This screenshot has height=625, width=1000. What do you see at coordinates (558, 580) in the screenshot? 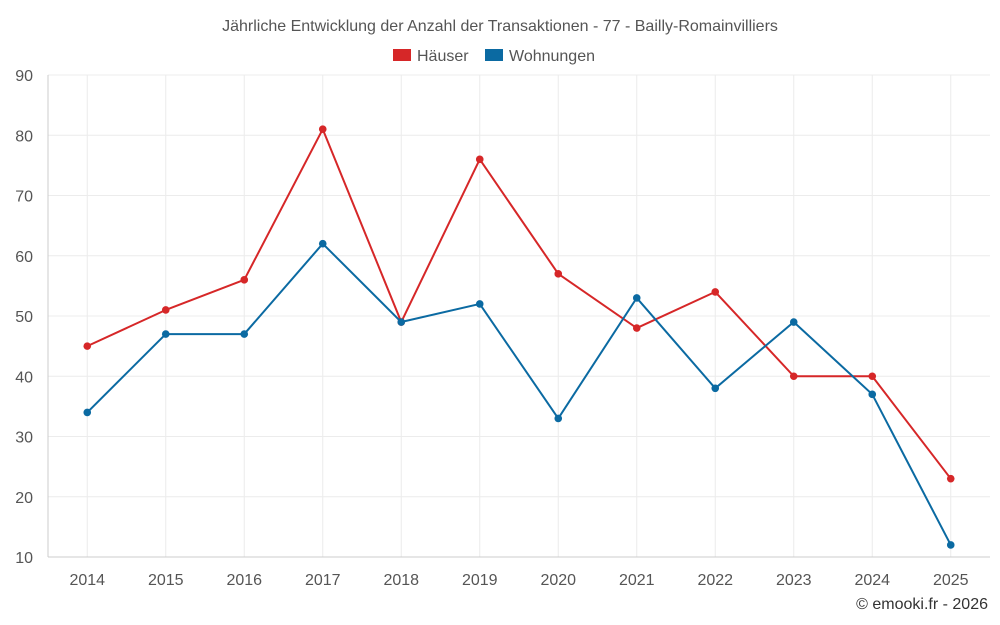
I see `x-tick-label: 2020` at bounding box center [558, 580].